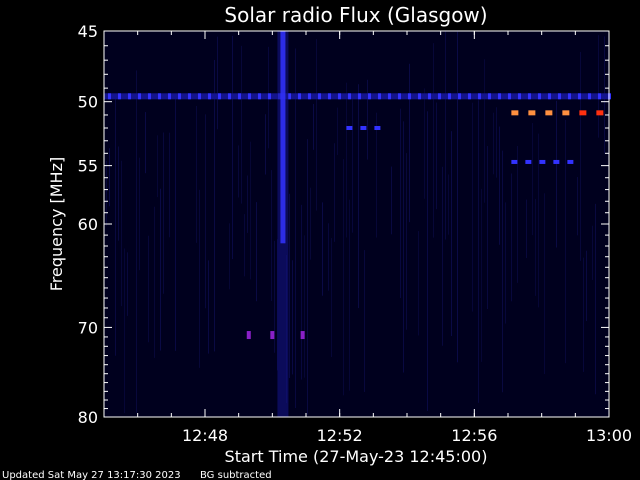 This screenshot has width=640, height=480. What do you see at coordinates (88, 166) in the screenshot?
I see `y-tick-label: 55` at bounding box center [88, 166].